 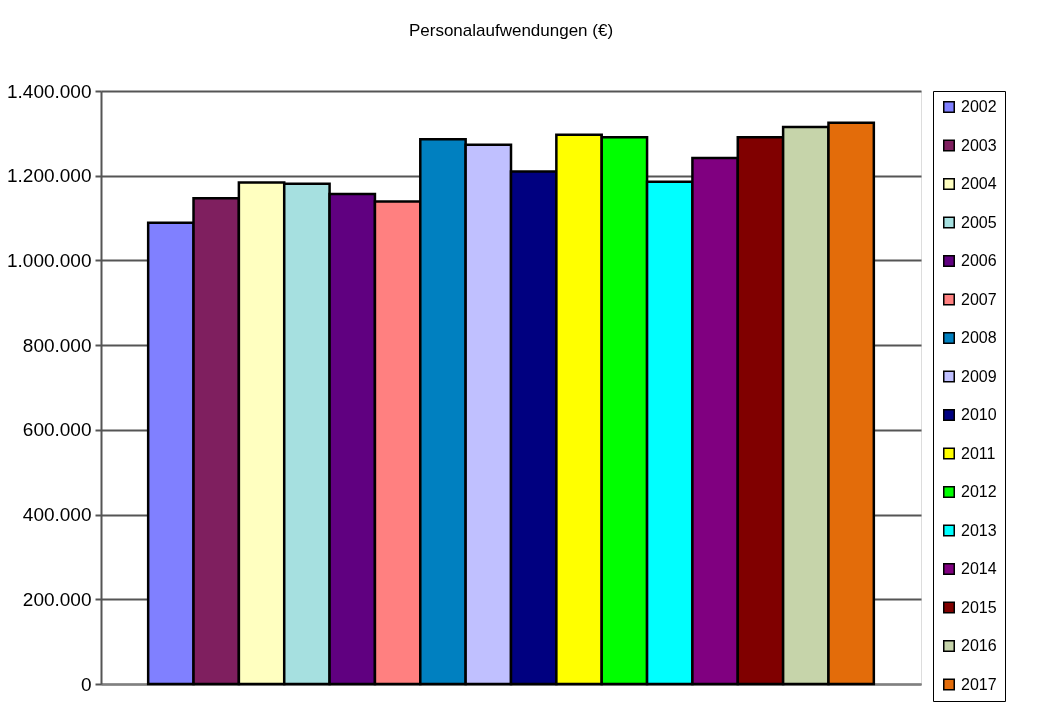 What do you see at coordinates (979, 530) in the screenshot?
I see `legend-label: 2013` at bounding box center [979, 530].